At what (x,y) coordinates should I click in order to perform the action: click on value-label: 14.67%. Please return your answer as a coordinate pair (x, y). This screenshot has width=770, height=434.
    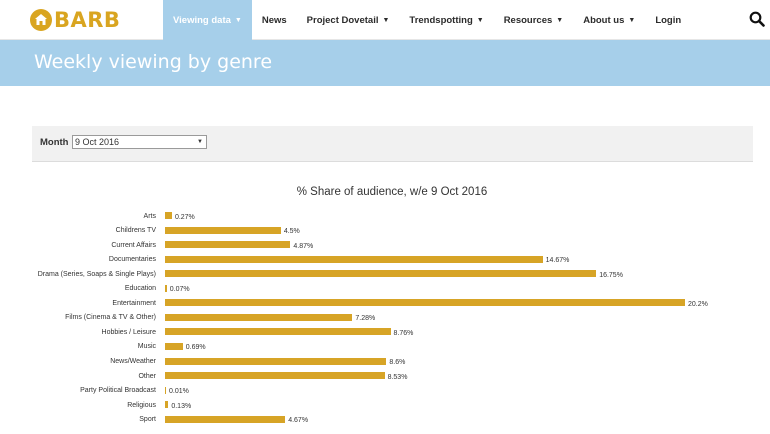
    Looking at the image, I should click on (557, 261).